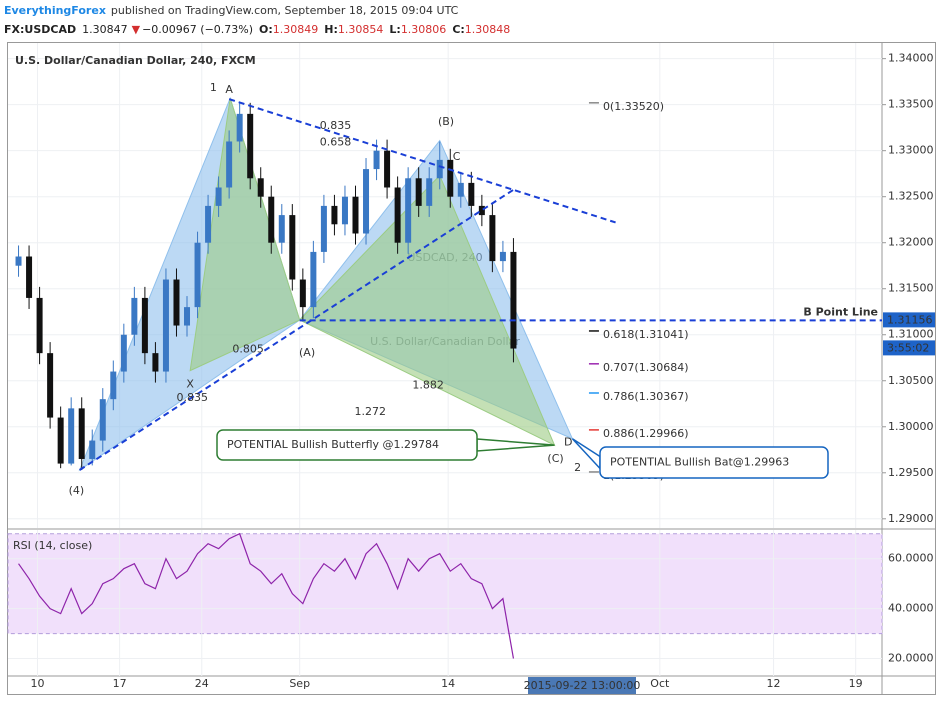  What do you see at coordinates (370, 411) in the screenshot?
I see `pattern-label: 1.272` at bounding box center [370, 411].